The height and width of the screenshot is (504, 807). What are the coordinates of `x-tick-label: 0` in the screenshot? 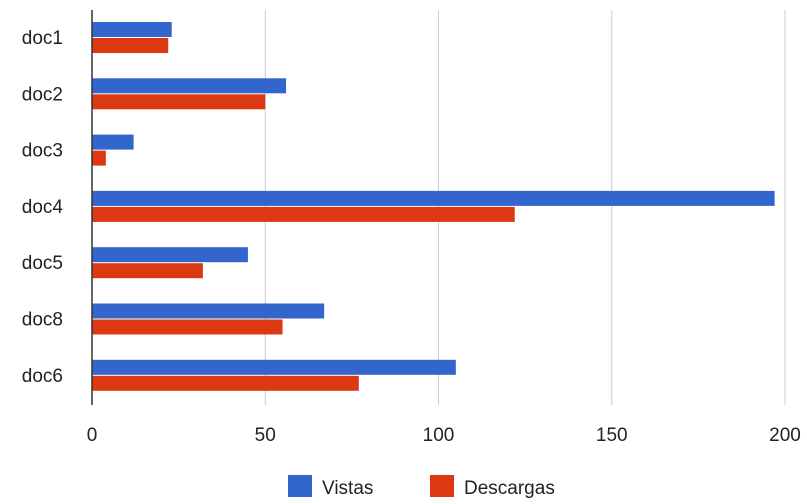 It's located at (92, 435).